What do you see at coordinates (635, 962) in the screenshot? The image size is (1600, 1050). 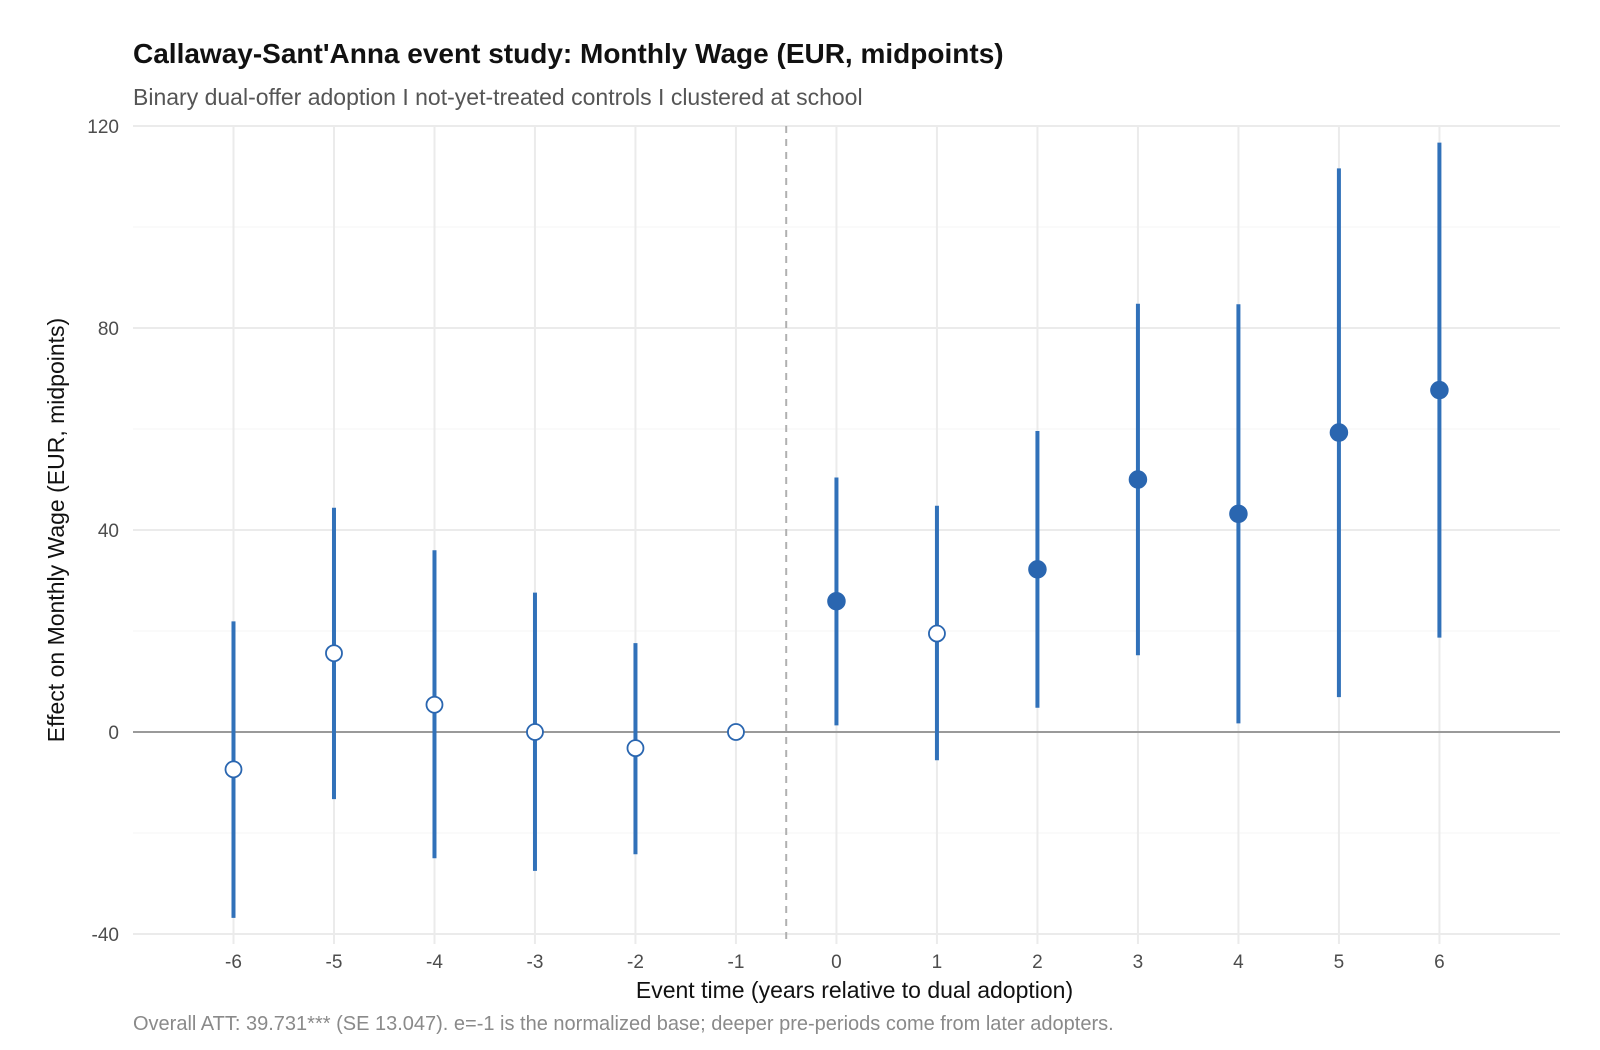 I see `x-tick-label: -2` at bounding box center [635, 962].